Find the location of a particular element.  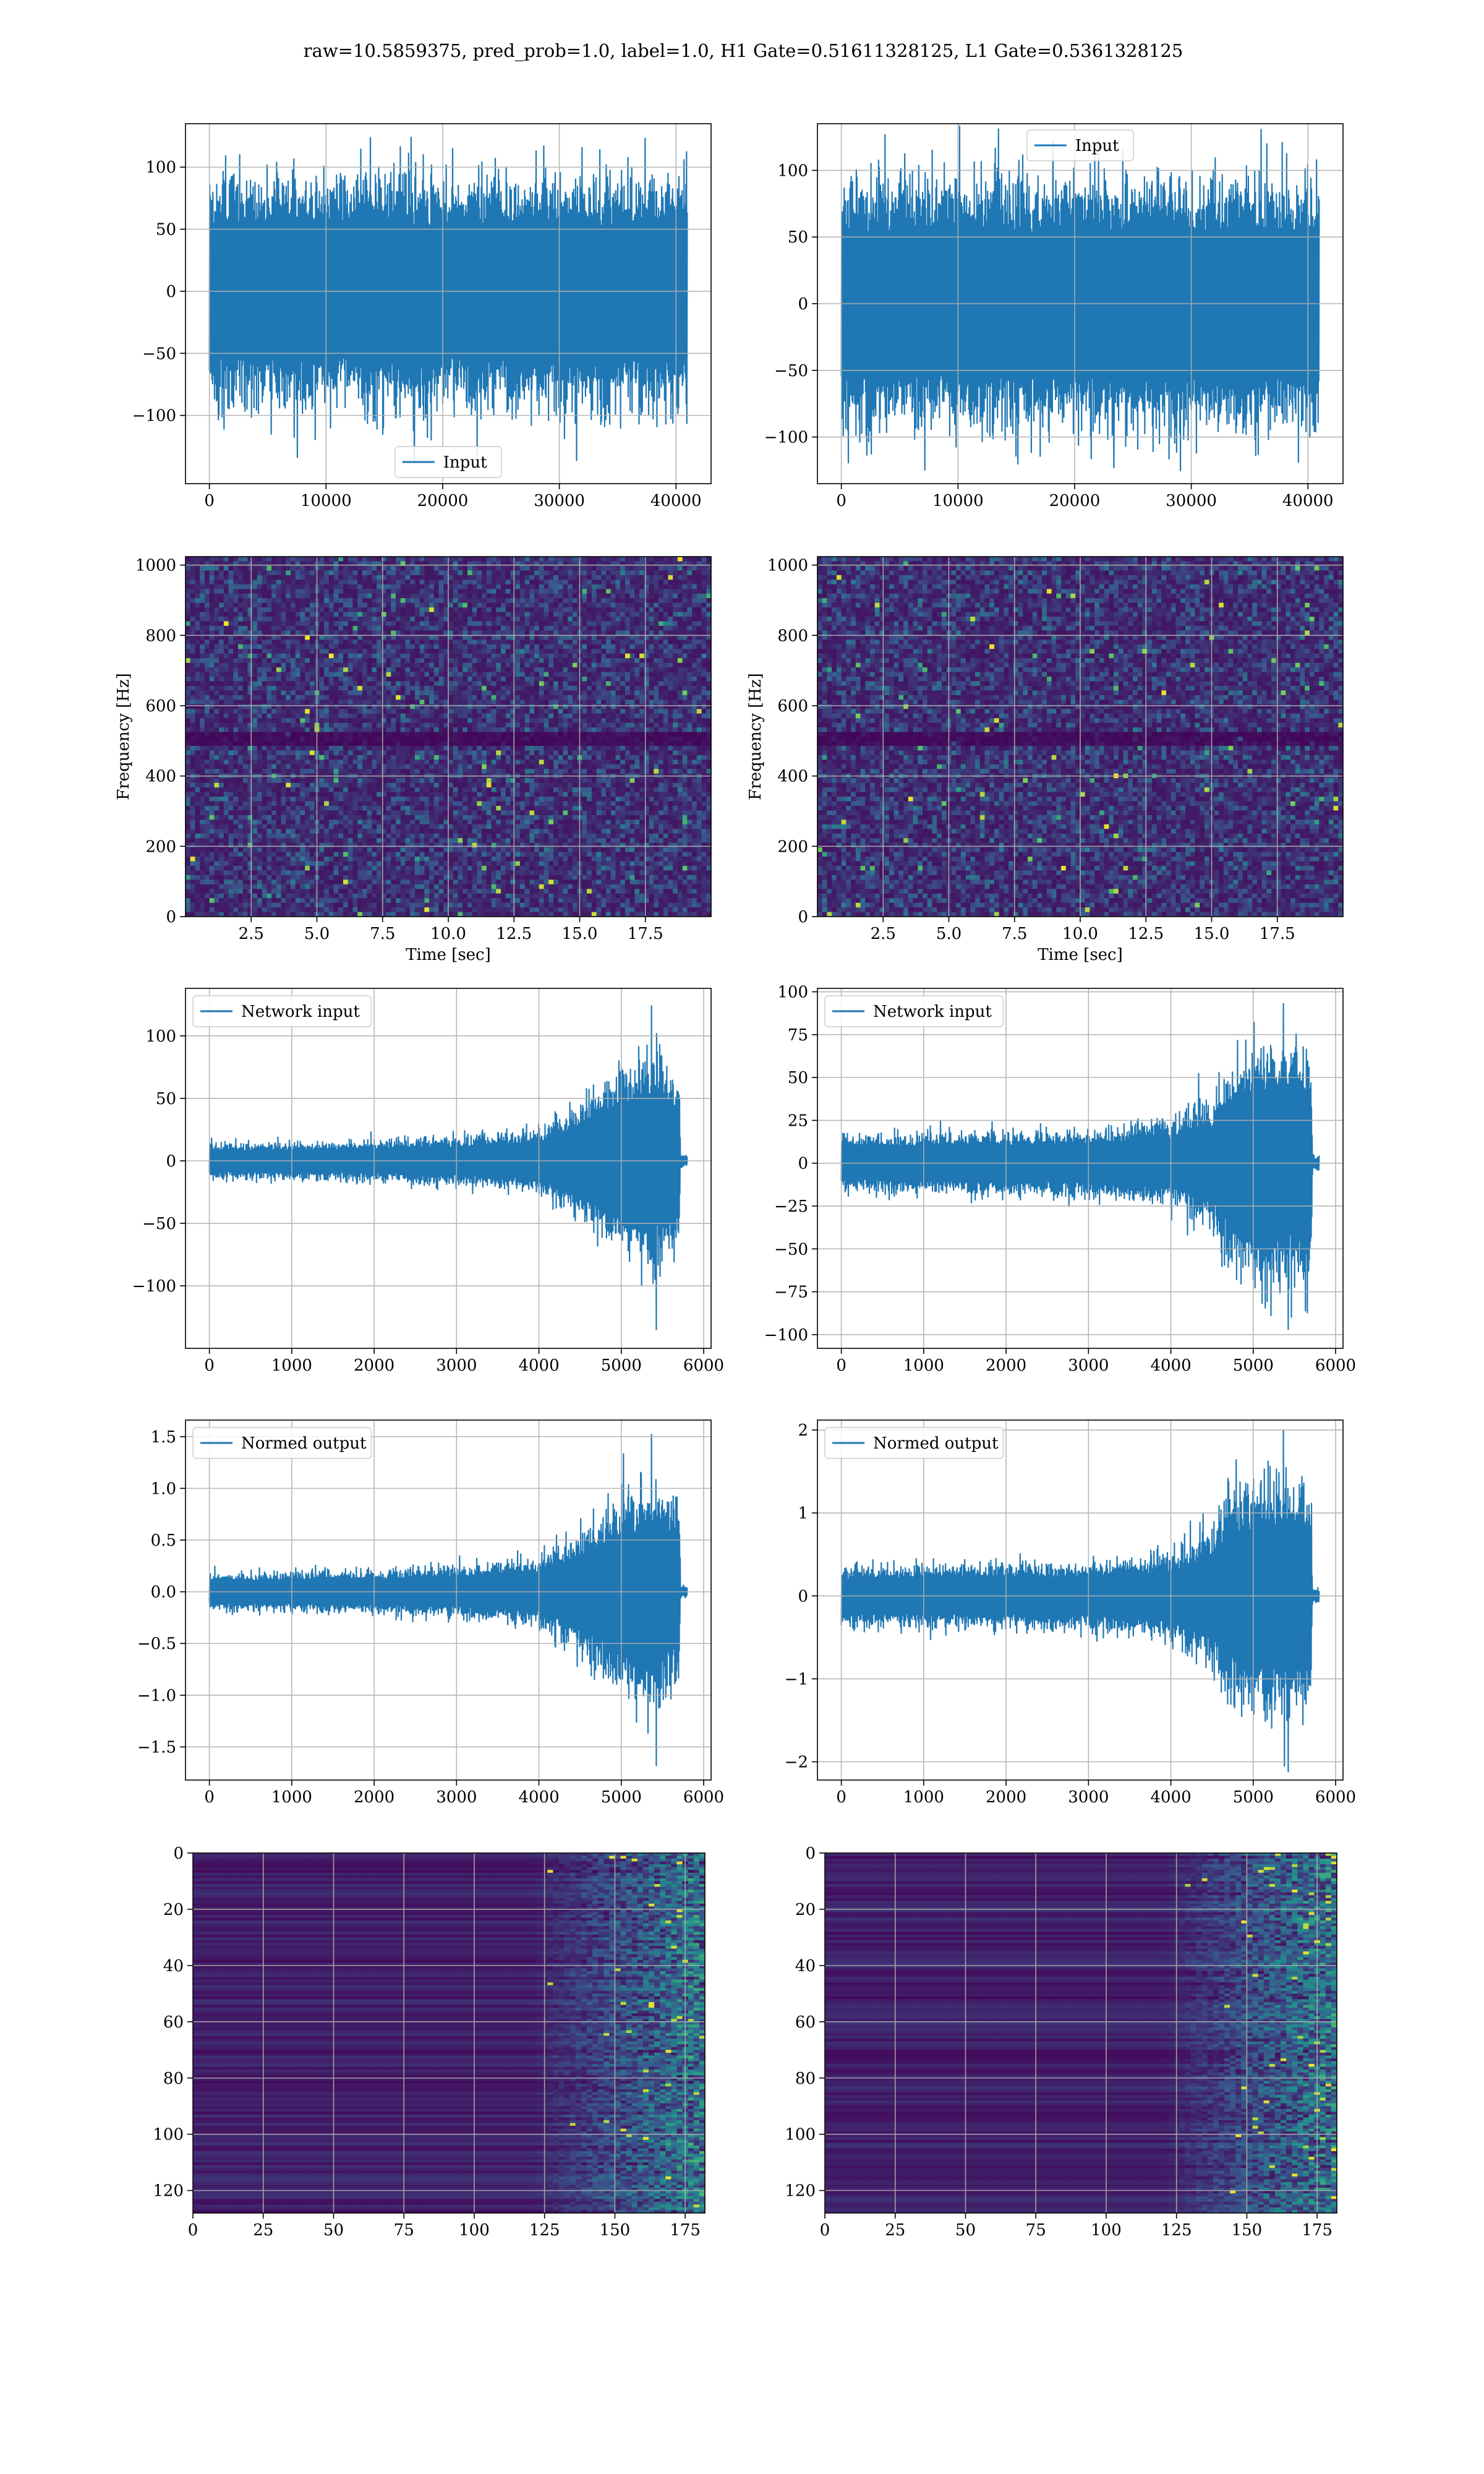

y-tick-label: 0.5 is located at coordinates (163, 1540).